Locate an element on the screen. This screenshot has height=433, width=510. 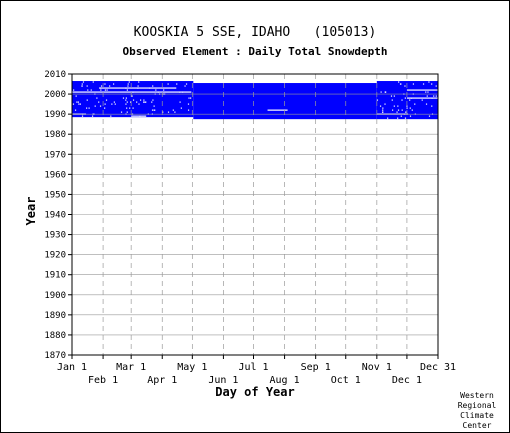
credit-line: Western is located at coordinates (477, 395).